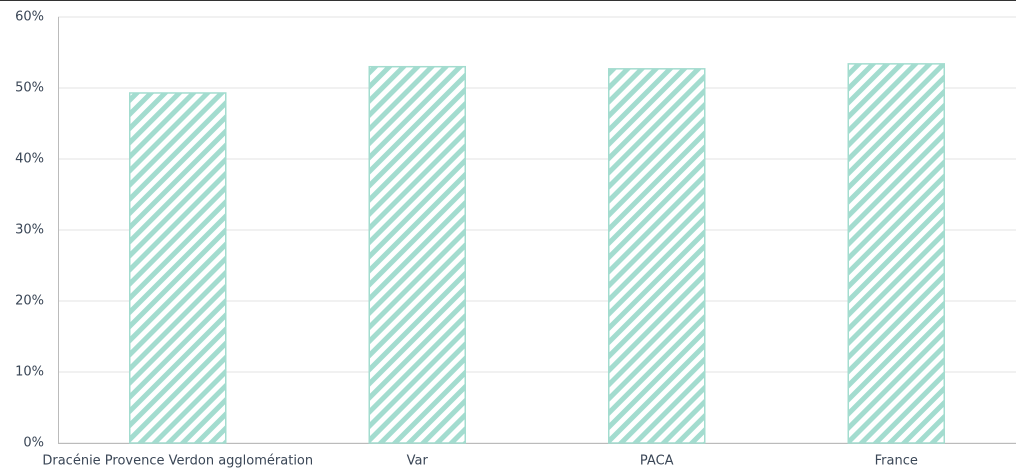 The height and width of the screenshot is (472, 1016). Describe the element at coordinates (29, 88) in the screenshot. I see `y-tick-label: 50%` at that location.